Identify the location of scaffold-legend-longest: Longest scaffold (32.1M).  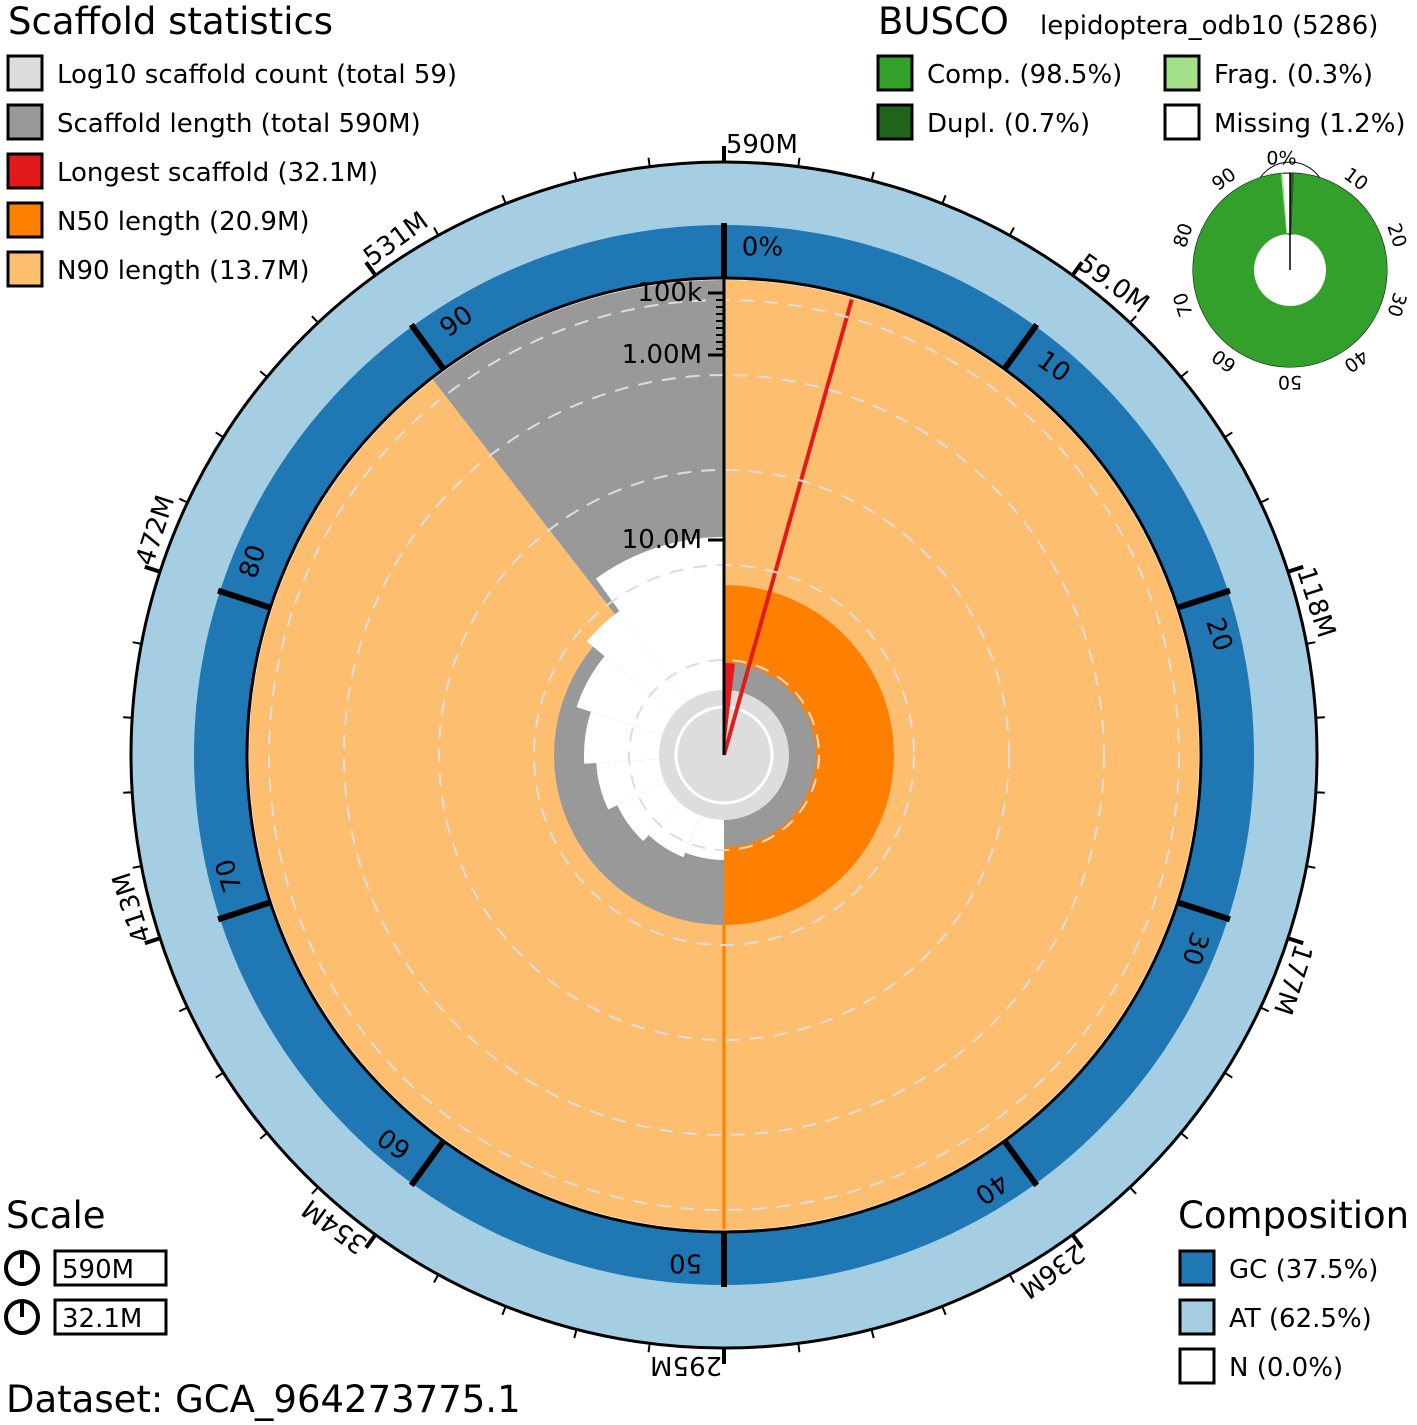
(192, 171).